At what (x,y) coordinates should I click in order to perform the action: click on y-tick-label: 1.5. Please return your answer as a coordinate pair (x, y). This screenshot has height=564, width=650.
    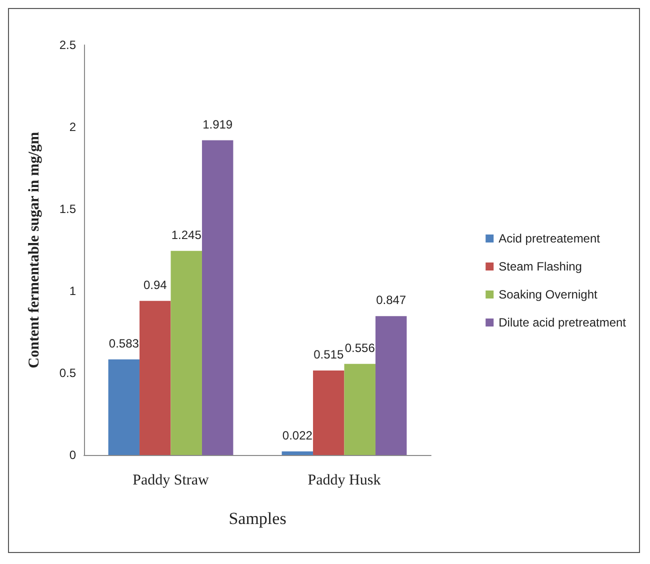
    Looking at the image, I should click on (67, 209).